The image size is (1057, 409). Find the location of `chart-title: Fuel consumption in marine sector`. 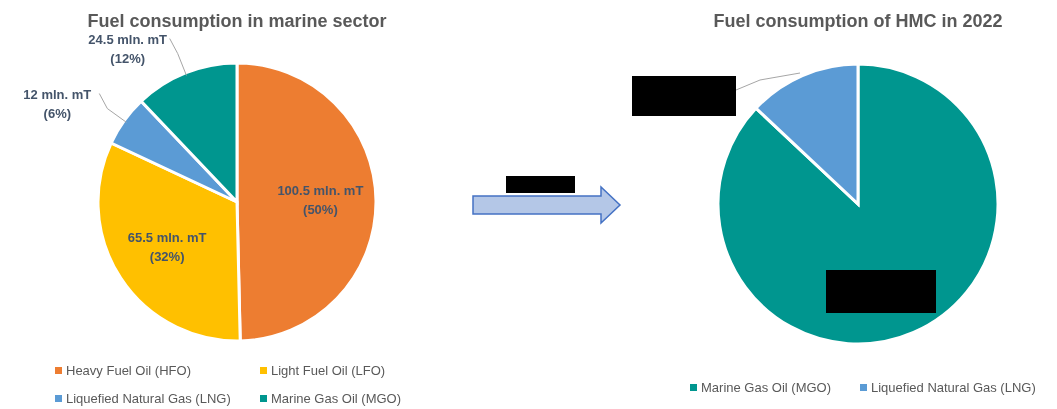

chart-title: Fuel consumption in marine sector is located at coordinates (237, 21).